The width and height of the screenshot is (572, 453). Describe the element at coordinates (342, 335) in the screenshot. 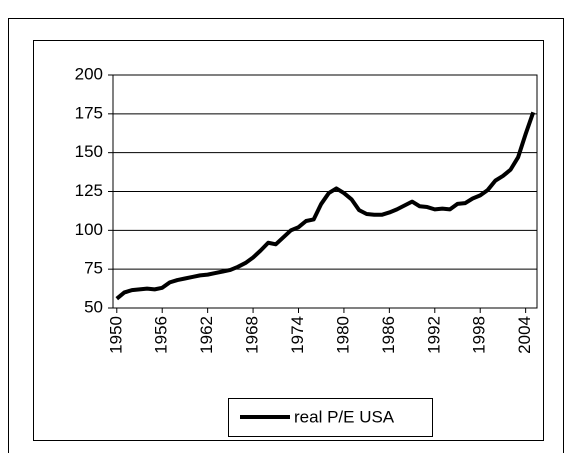

I see `x-tick-label: 1980` at that location.